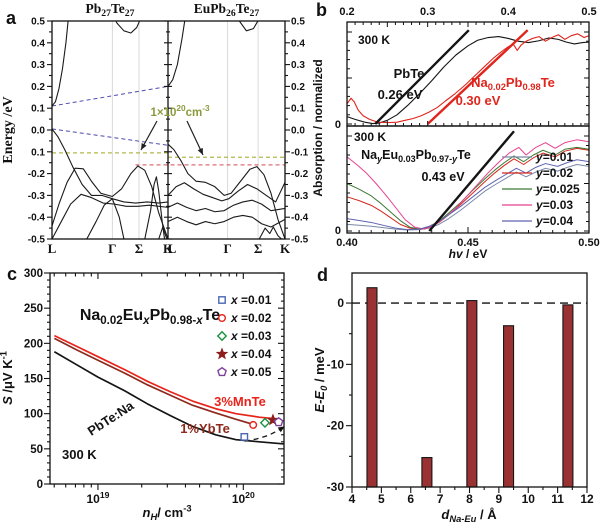  Describe the element at coordinates (336, 487) in the screenshot. I see `svg-text: -30` at that location.